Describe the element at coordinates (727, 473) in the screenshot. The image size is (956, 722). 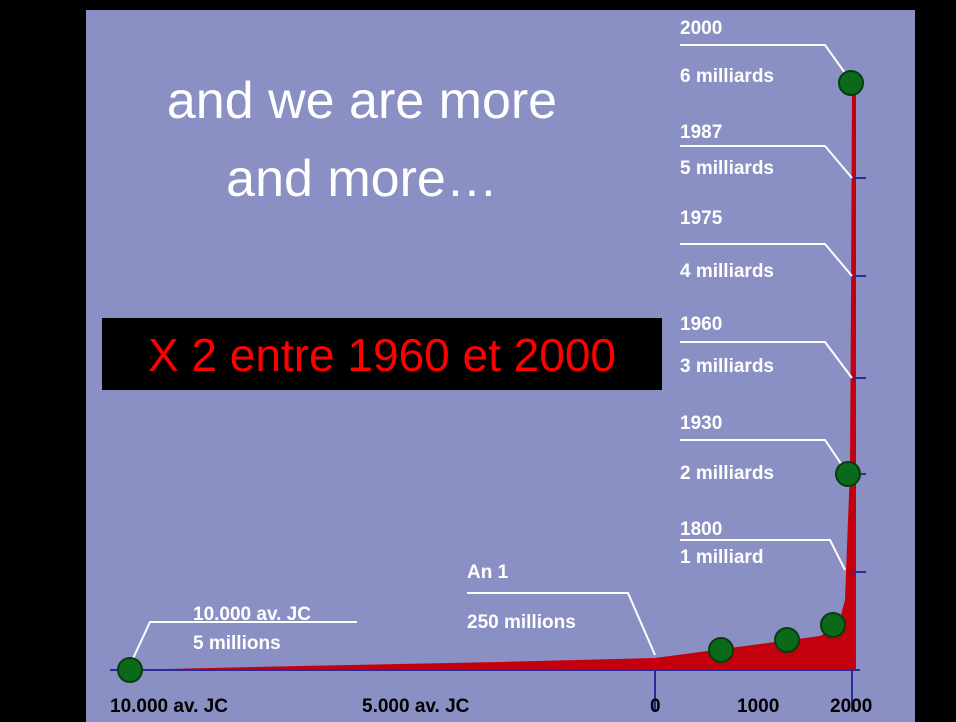
I see `annotation-population: 2 milliards` at that location.